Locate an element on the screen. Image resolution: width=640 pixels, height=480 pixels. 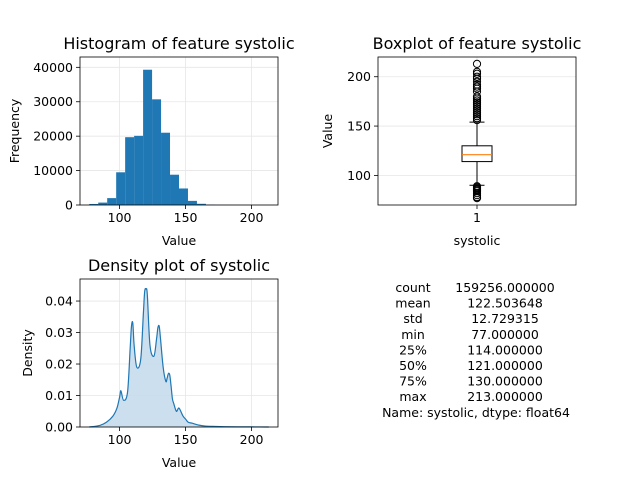
density-y-ticks: 0.00 0.01 0.02 0.03 0.04 is located at coordinates (62, 364).